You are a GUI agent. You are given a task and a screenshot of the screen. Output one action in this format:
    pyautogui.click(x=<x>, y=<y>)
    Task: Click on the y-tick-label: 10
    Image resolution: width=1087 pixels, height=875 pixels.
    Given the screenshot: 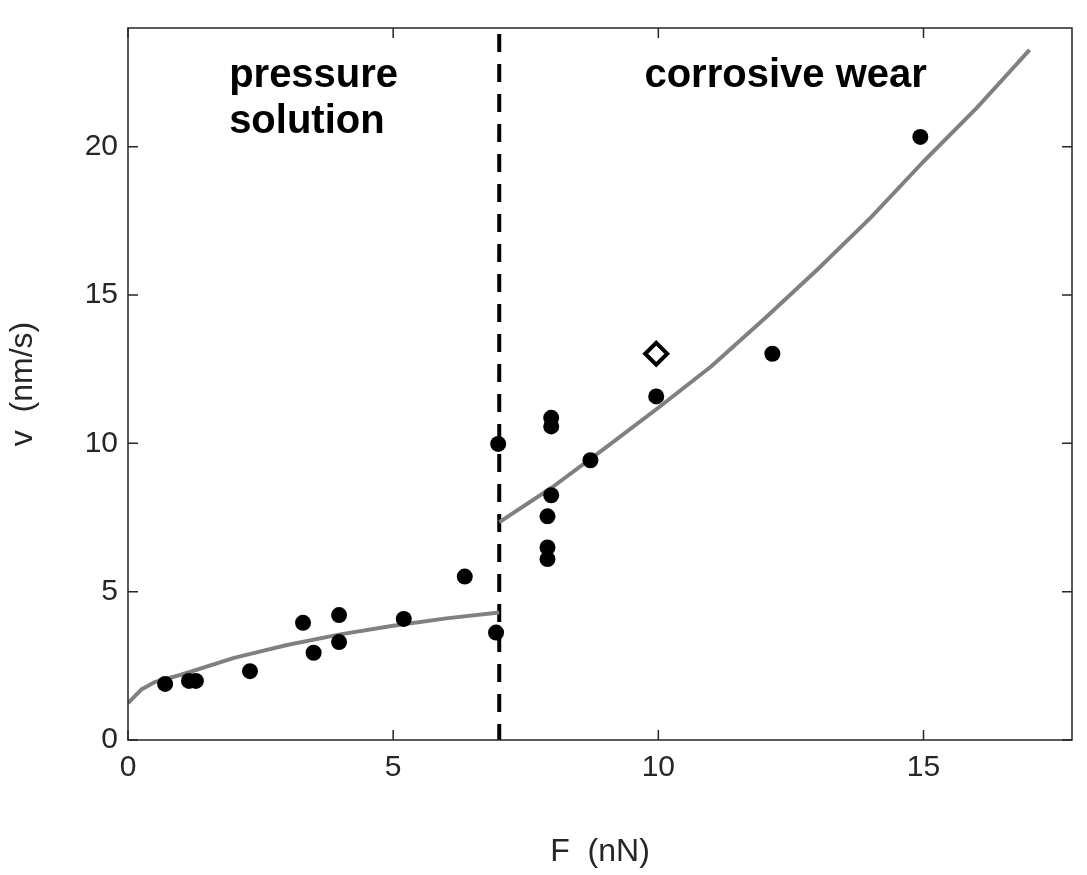 What is the action you would take?
    pyautogui.click(x=101, y=441)
    